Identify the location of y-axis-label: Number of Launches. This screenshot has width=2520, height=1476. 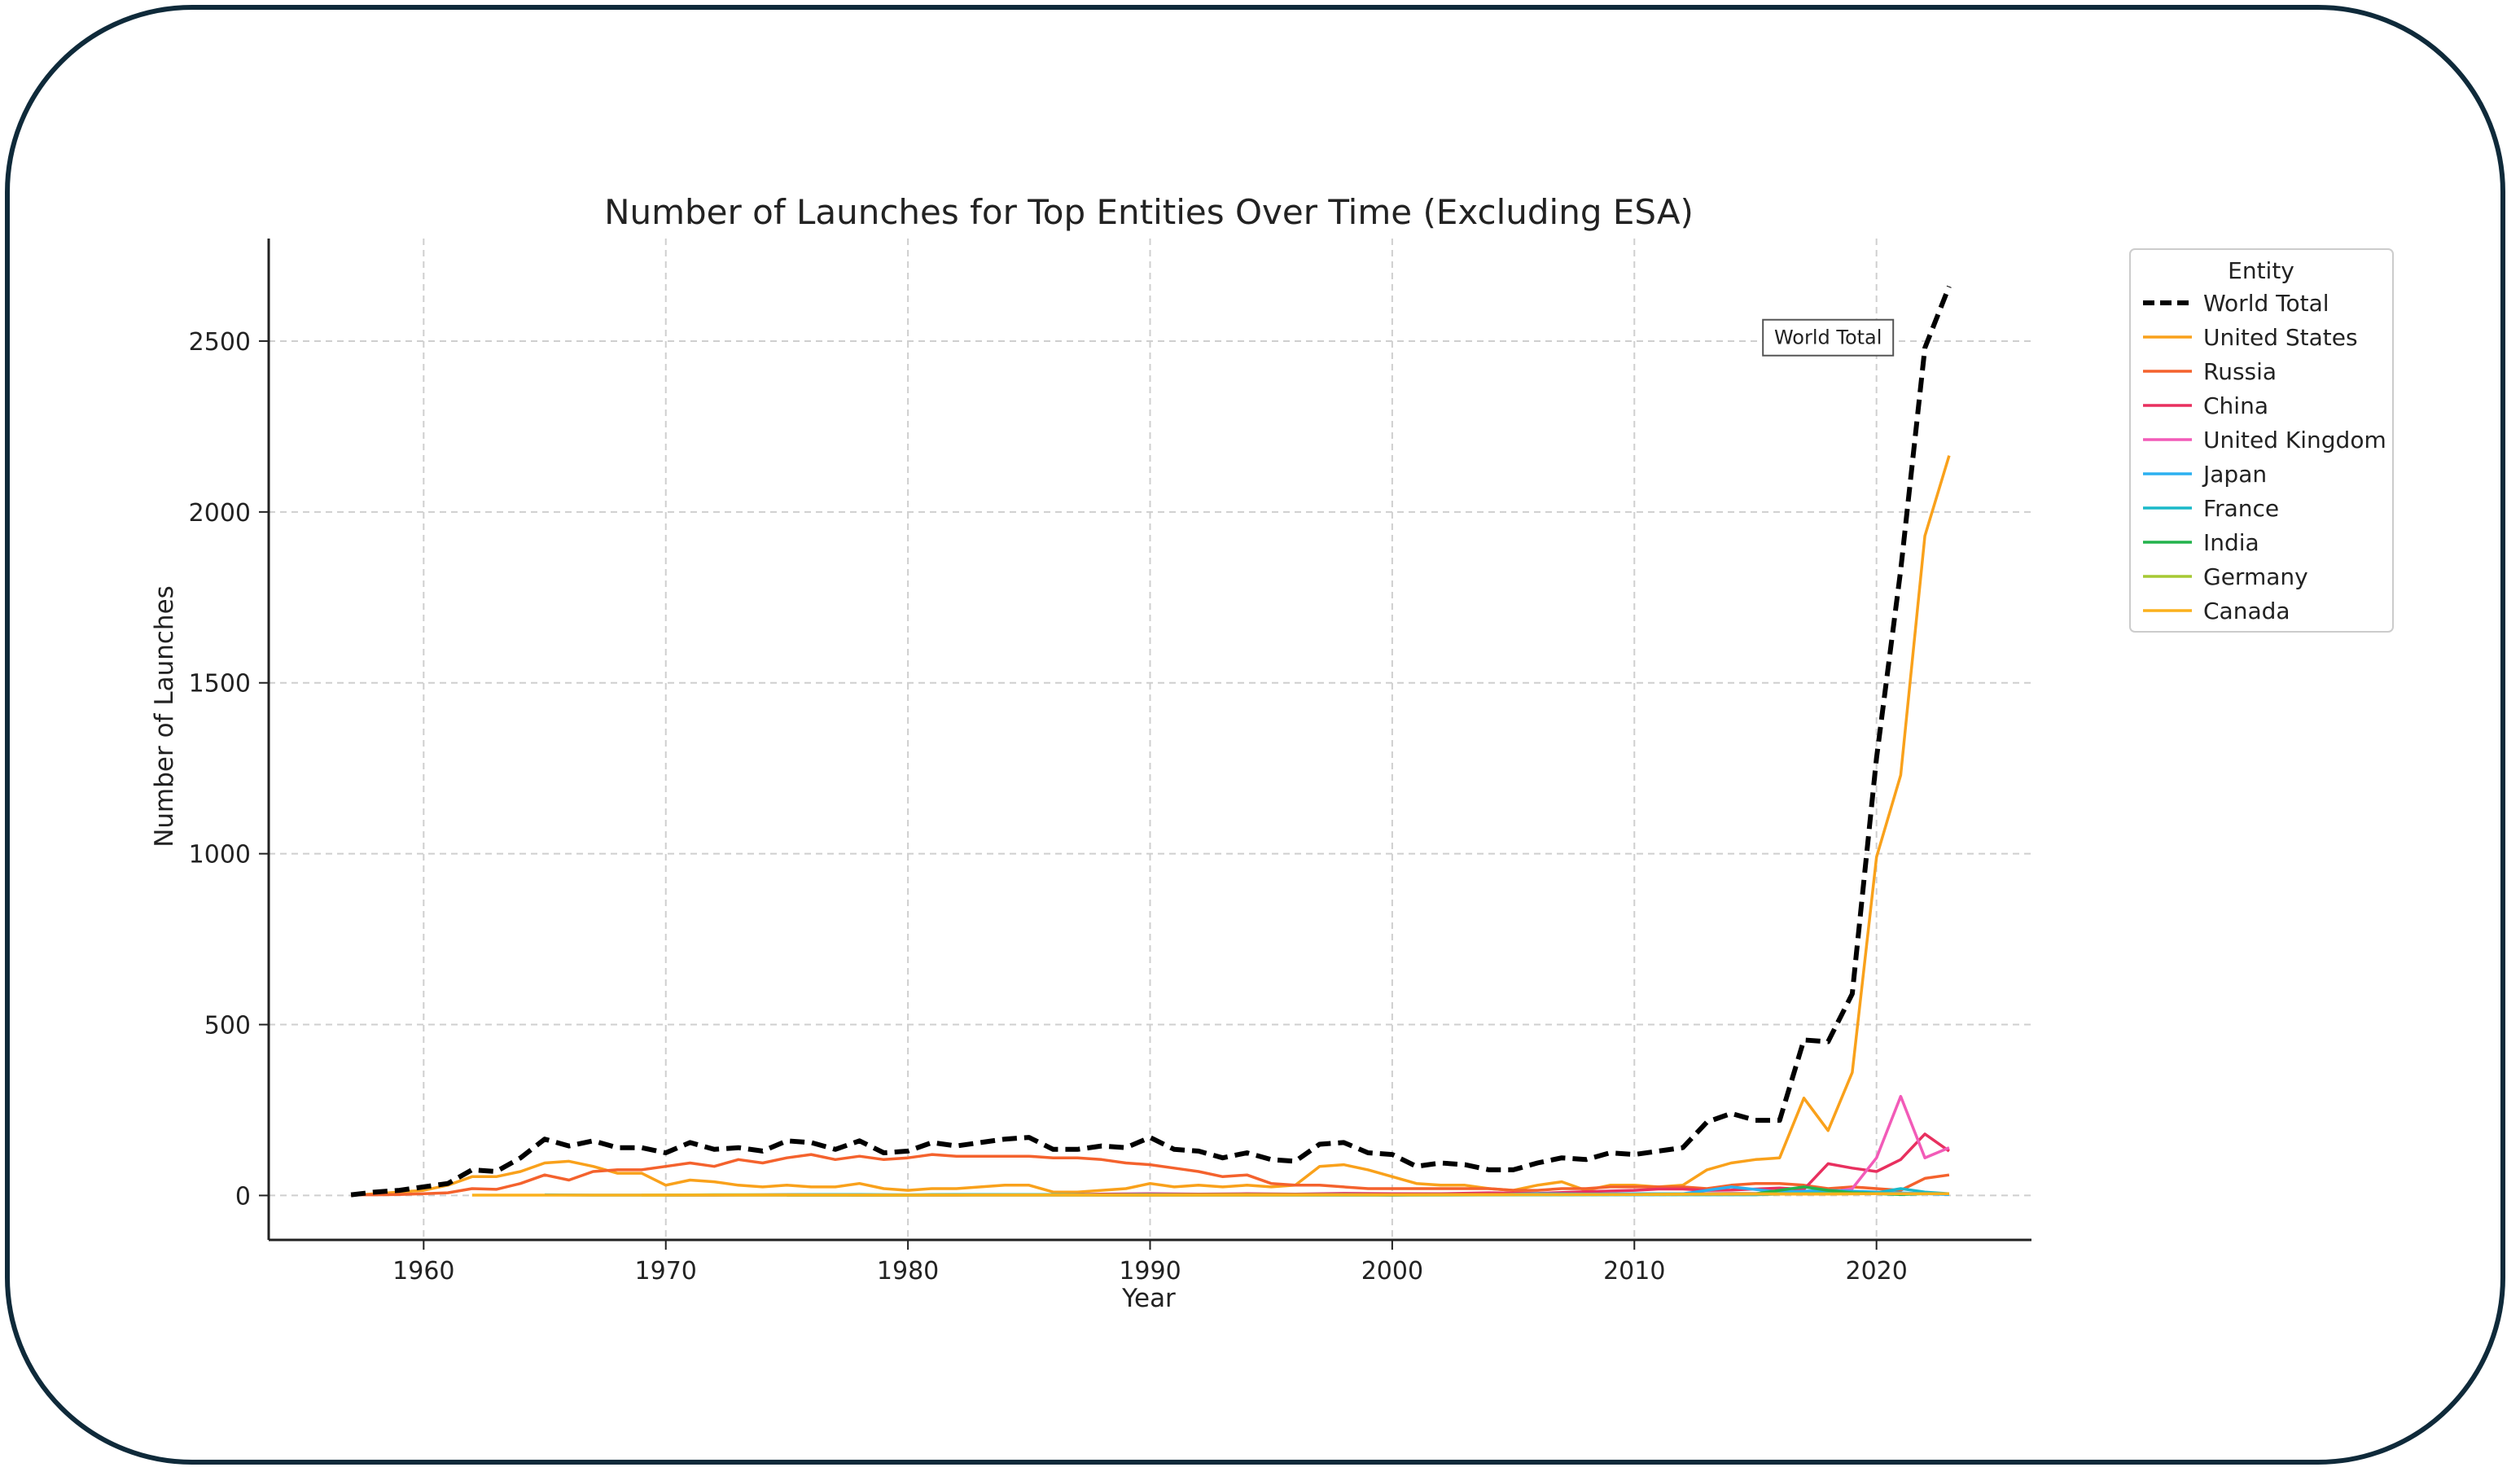
(164, 716).